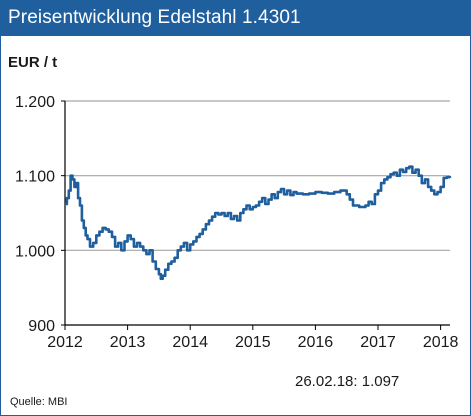 The width and height of the screenshot is (471, 416). I want to click on x-tick-label-2013: 2013, so click(128, 342).